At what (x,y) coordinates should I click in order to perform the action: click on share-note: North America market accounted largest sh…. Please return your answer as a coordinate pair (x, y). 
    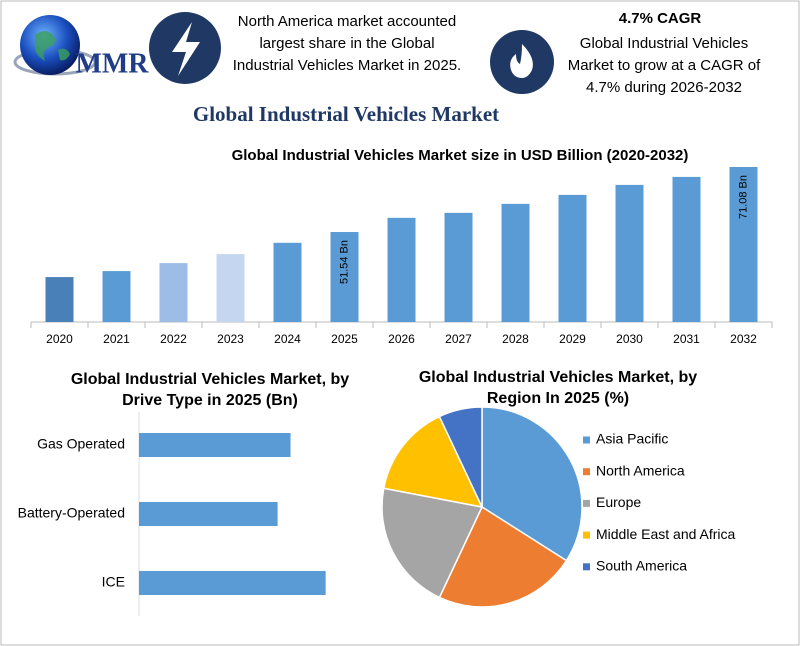
    Looking at the image, I should click on (347, 43).